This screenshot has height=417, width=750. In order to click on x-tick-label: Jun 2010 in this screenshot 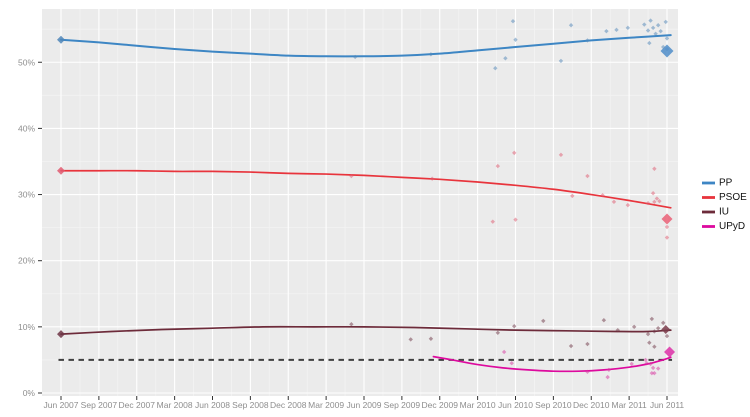, I will do `click(515, 405)`.